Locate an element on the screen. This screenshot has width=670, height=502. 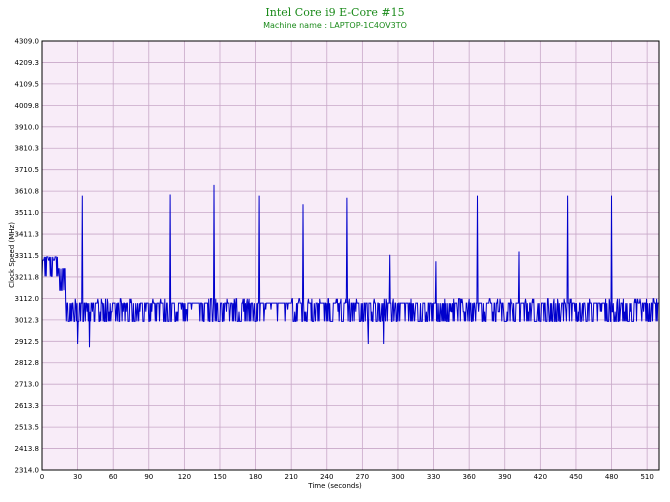
y-tick-label: 3211.8 is located at coordinates (27, 277).